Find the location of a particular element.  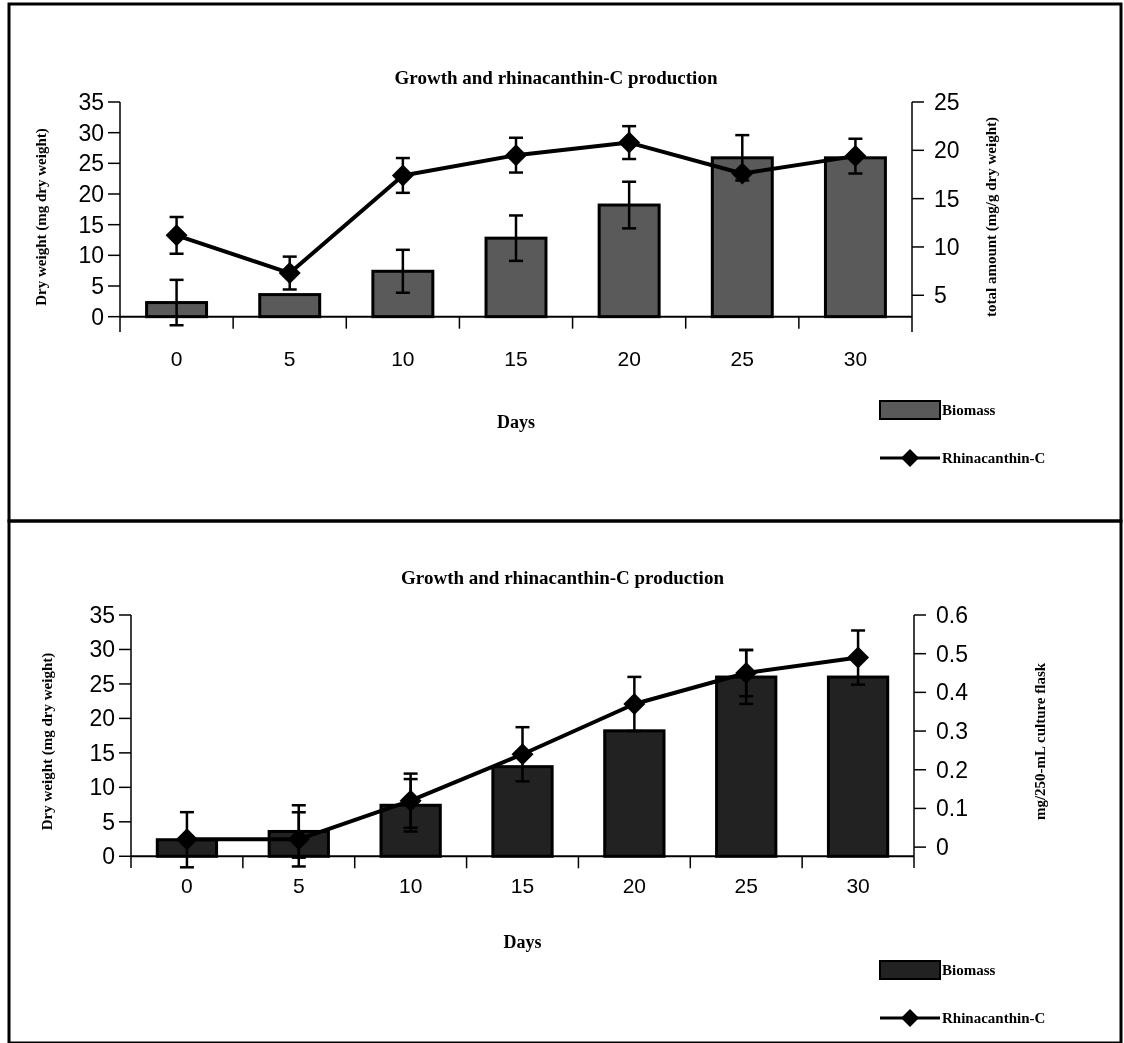

y2-tick-label: 0.2 is located at coordinates (952, 769).